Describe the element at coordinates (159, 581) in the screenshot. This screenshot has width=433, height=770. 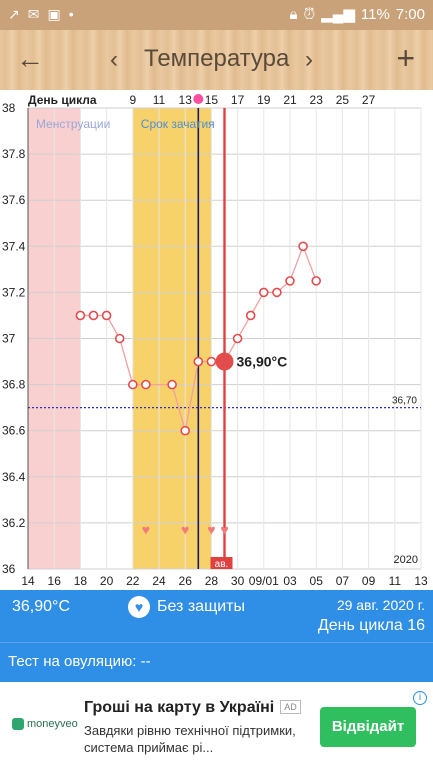
I see `x-tick-label: 24` at that location.